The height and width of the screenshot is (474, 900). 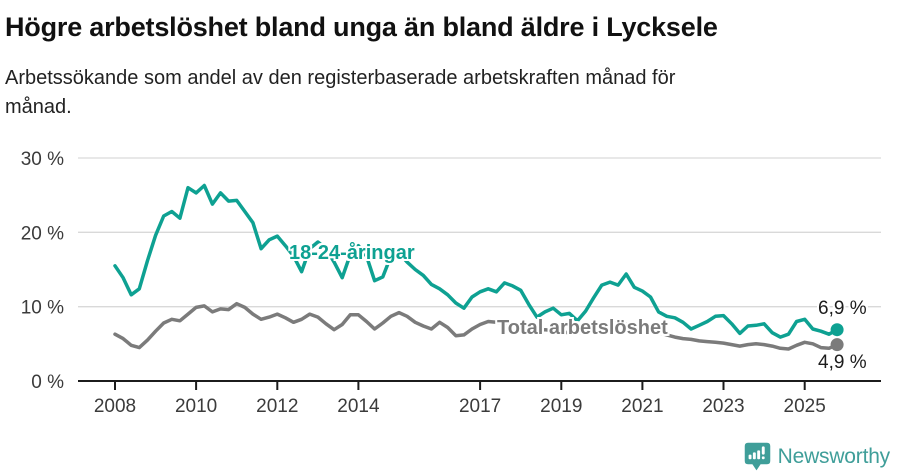 I want to click on series-line-total, so click(x=476, y=326).